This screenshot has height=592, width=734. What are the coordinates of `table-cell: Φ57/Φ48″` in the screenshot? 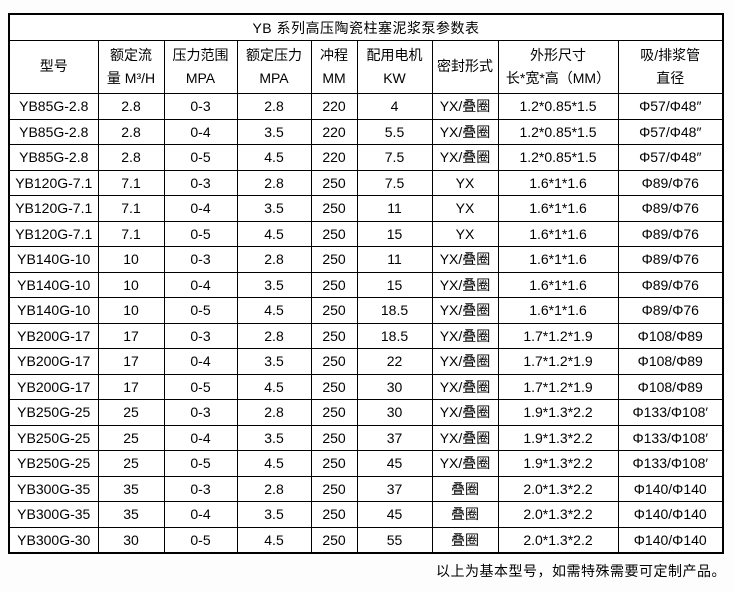 It's located at (670, 106).